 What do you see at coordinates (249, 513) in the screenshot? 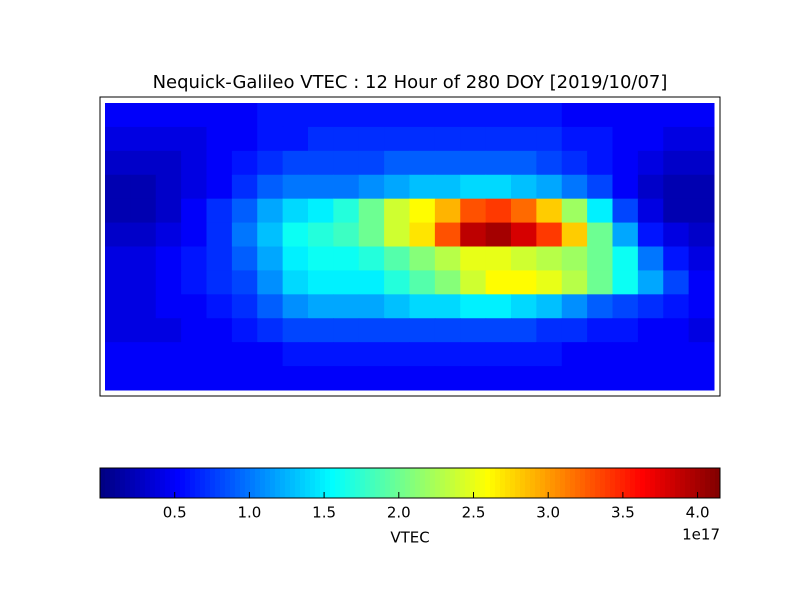
I see `colorbar-tick-label: 1.0` at bounding box center [249, 513].